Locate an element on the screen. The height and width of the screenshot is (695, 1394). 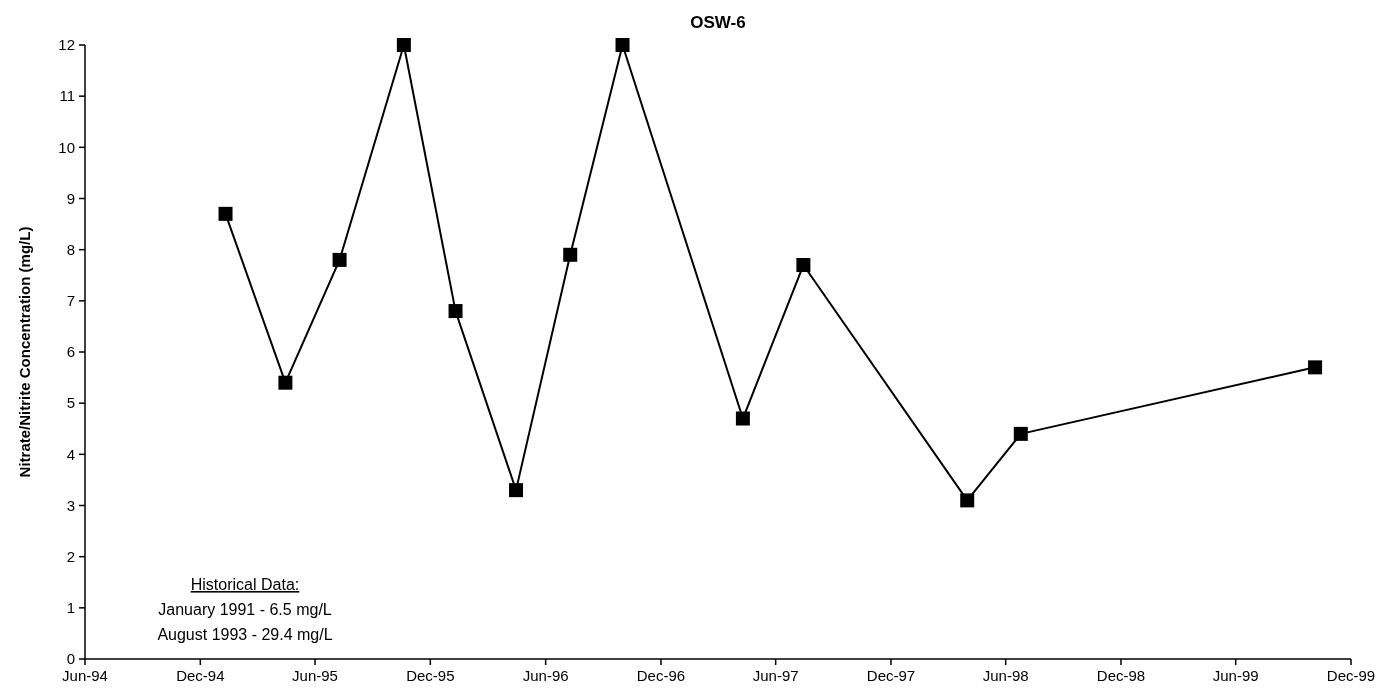
x-tick-label: Dec-94 is located at coordinates (200, 675).